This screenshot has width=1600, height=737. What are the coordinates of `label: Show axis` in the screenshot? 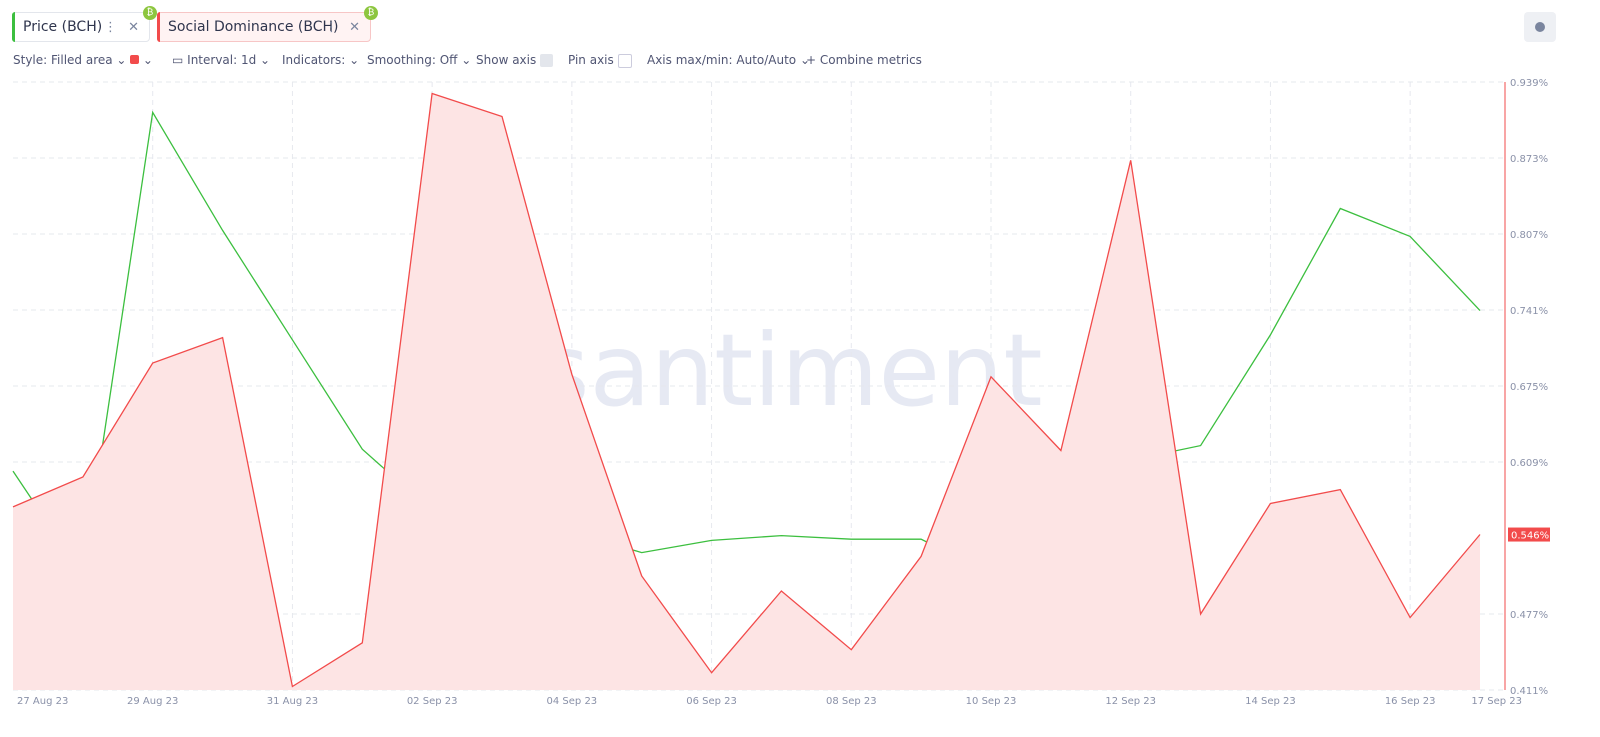 It's located at (506, 60).